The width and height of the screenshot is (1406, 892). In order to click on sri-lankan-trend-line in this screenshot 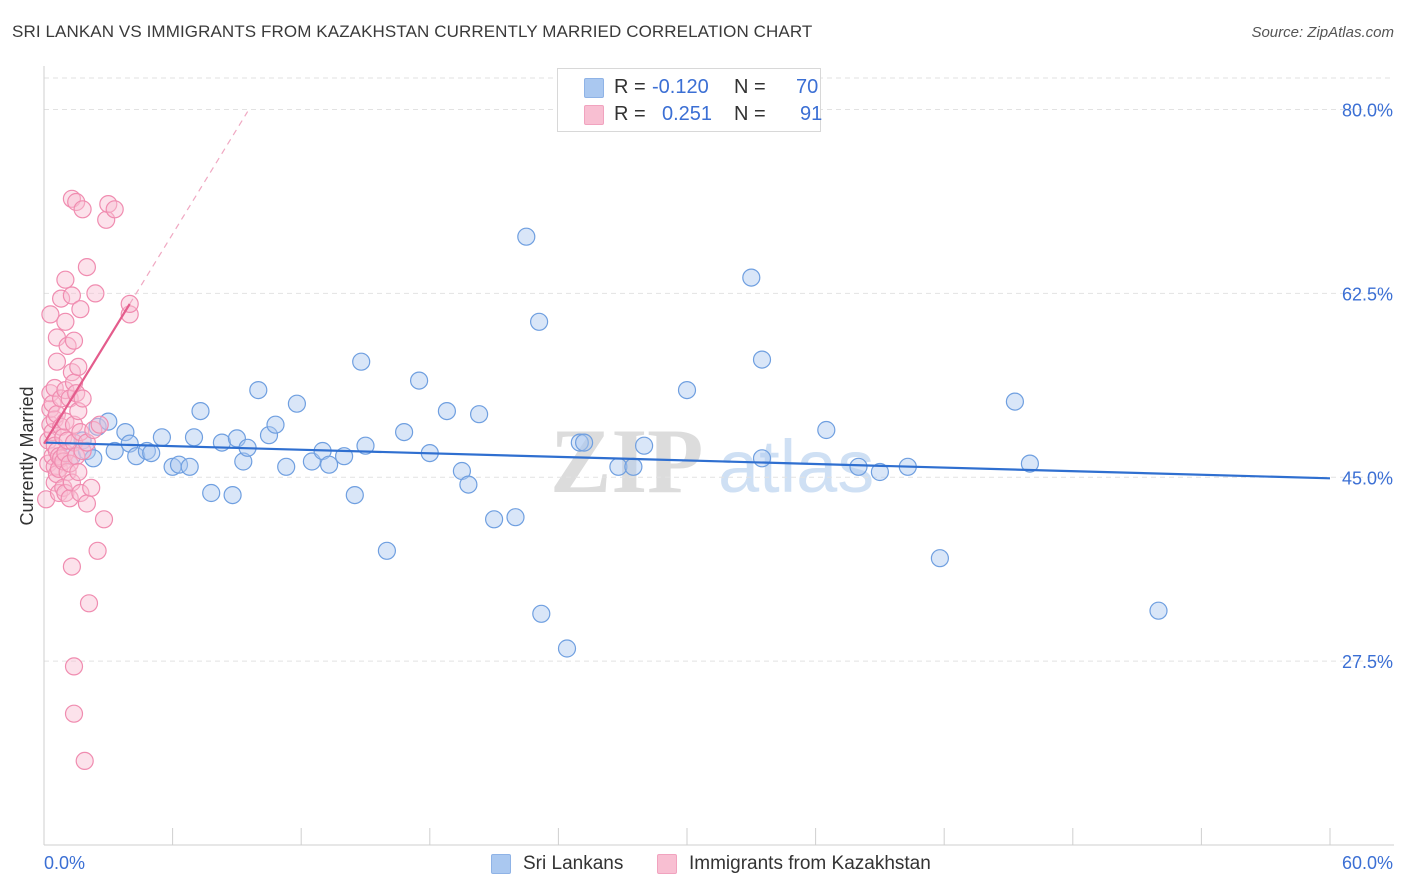, I will do `click(687, 460)`.